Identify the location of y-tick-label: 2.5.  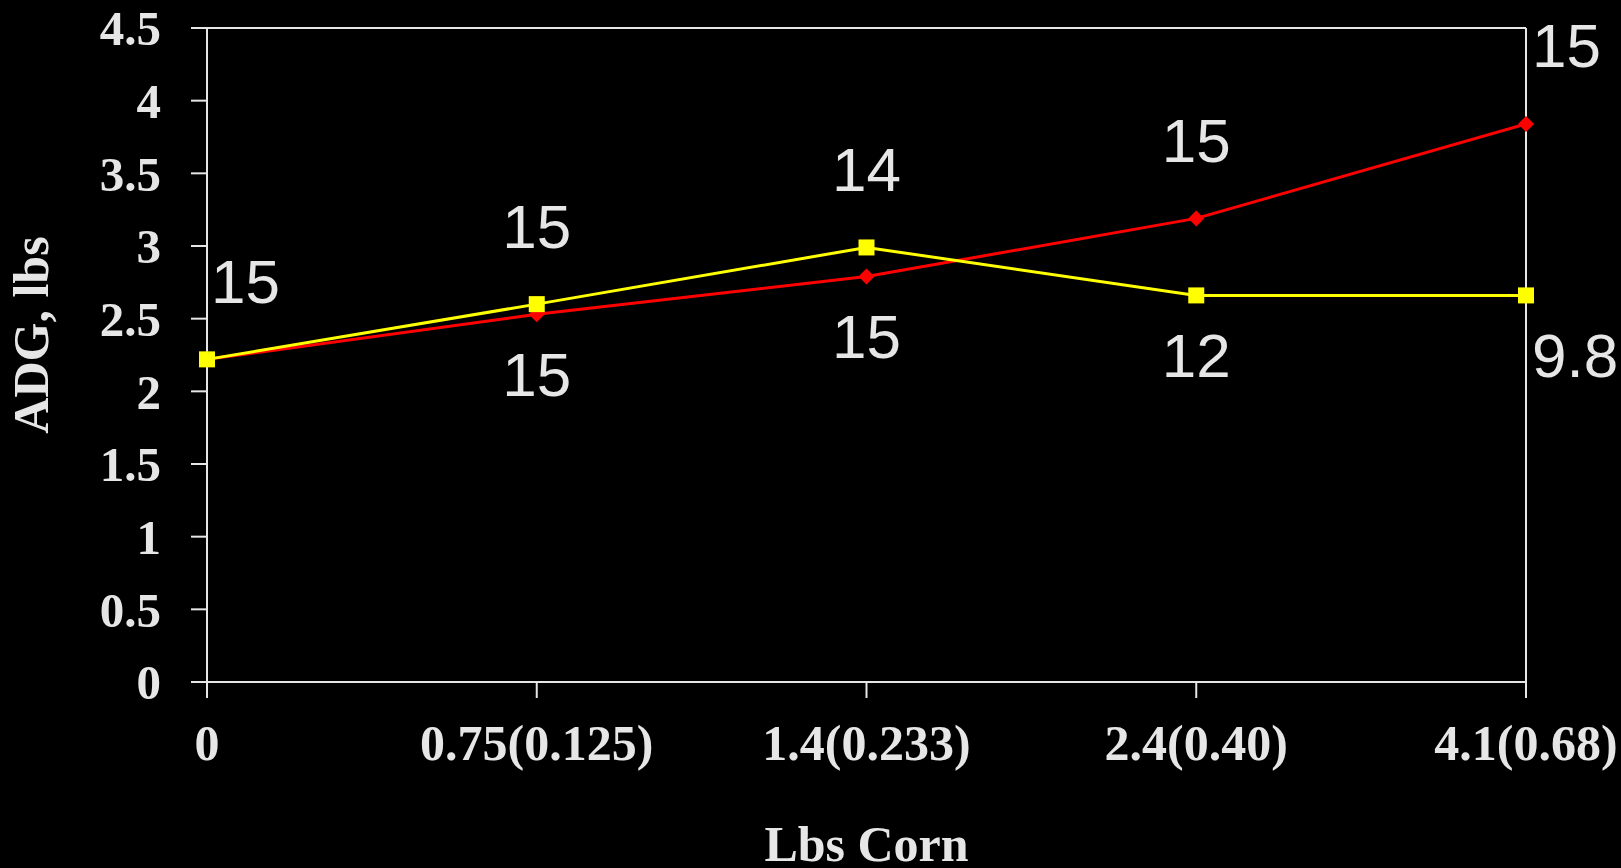
(130, 320).